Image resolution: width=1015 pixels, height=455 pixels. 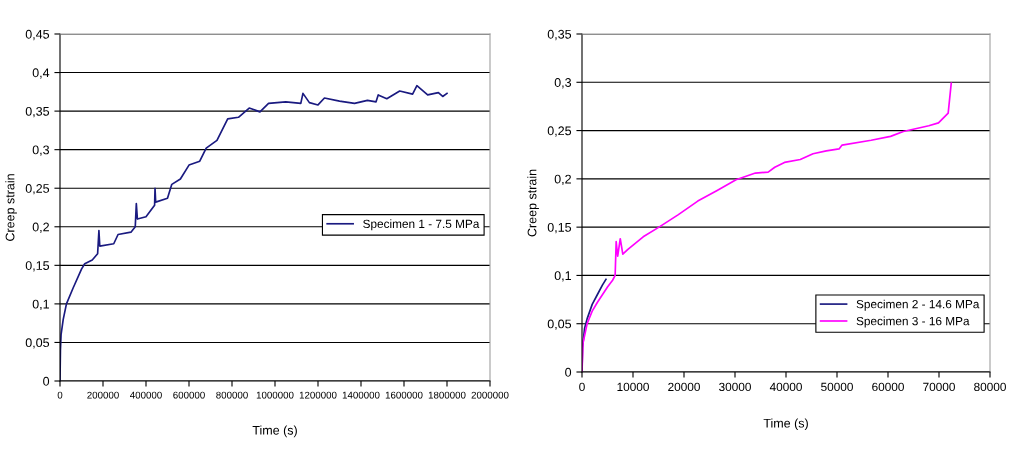 What do you see at coordinates (318, 395) in the screenshot?
I see `x-tick-label: 1200000` at bounding box center [318, 395].